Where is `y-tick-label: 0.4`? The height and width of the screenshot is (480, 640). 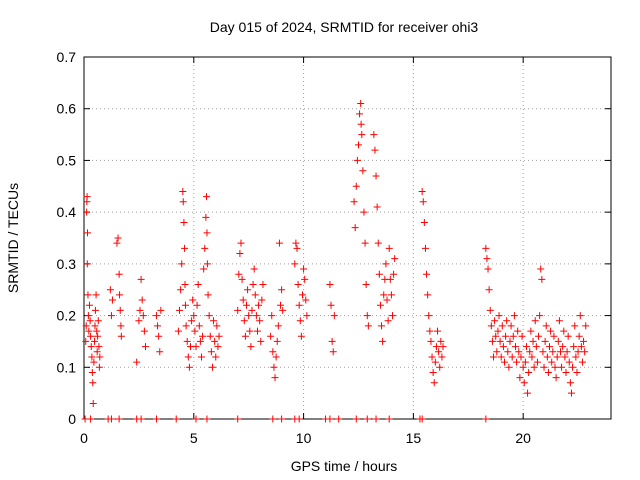 y-tick-label: 0.4 is located at coordinates (67, 212).